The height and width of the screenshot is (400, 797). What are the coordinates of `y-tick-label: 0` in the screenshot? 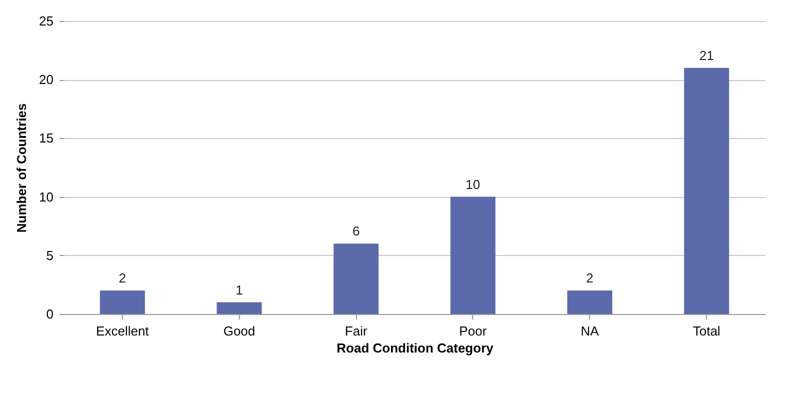 It's located at (50, 314).